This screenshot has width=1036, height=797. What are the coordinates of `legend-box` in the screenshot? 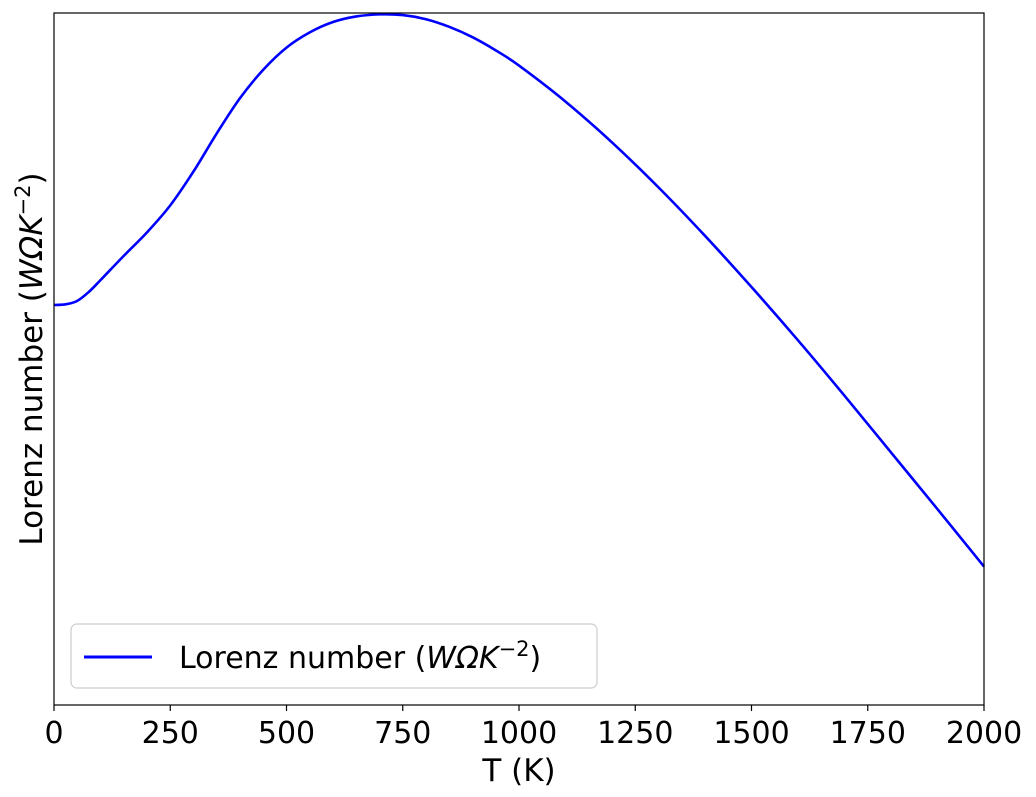 It's located at (334, 656).